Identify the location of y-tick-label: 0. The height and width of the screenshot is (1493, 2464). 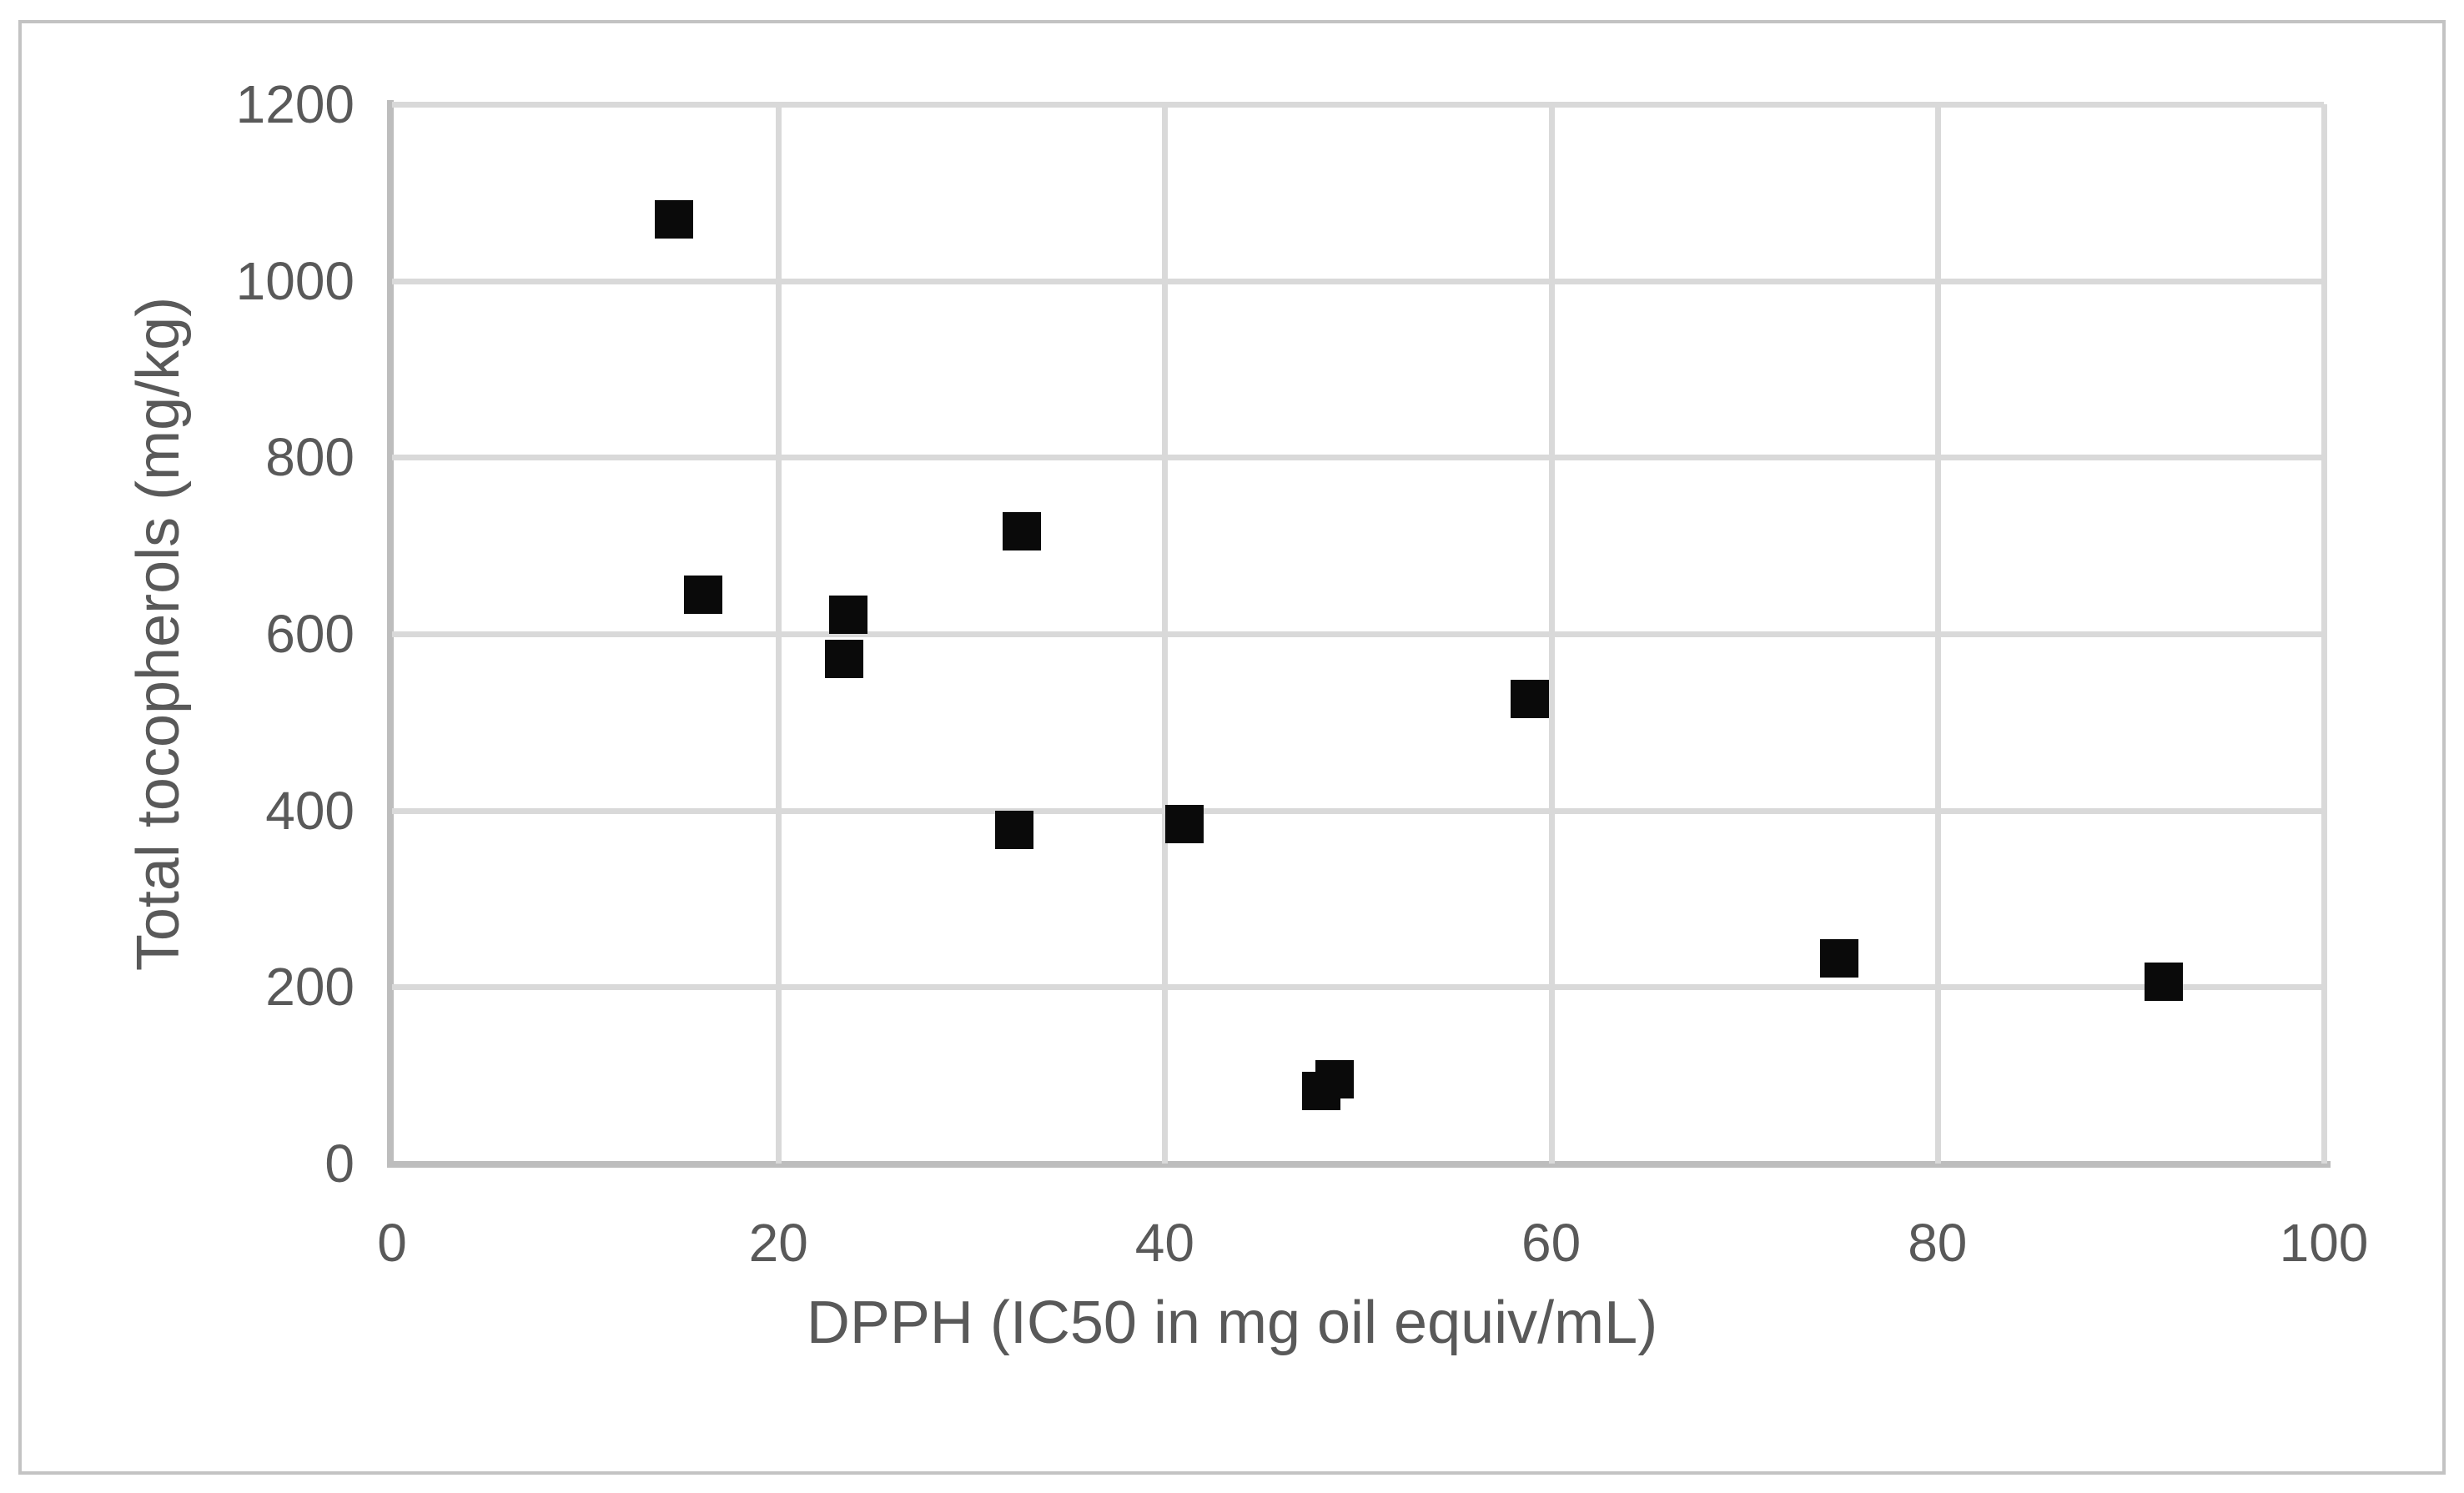
(339, 1164).